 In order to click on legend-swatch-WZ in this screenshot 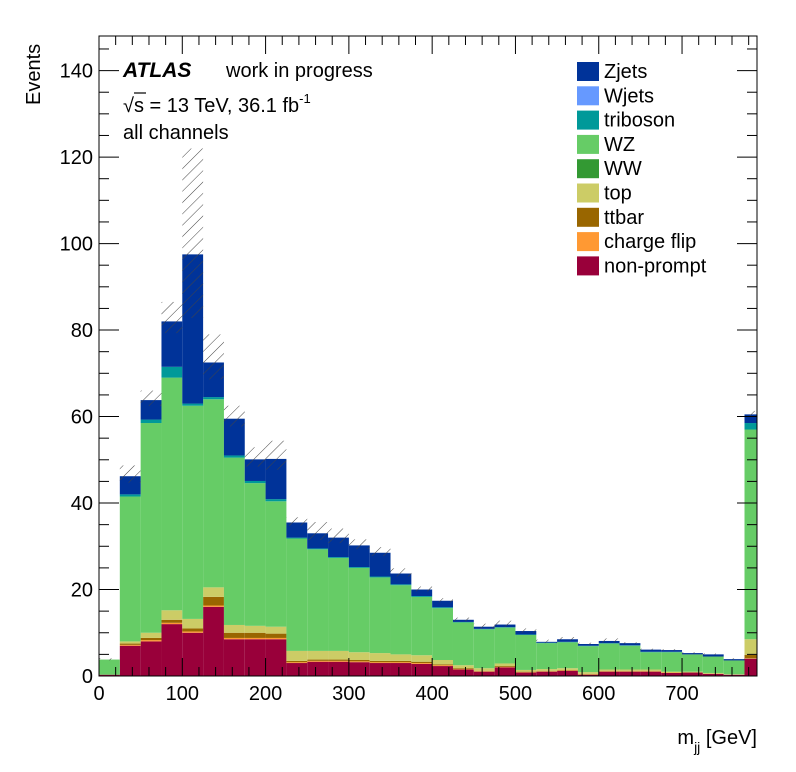, I will do `click(588, 144)`.